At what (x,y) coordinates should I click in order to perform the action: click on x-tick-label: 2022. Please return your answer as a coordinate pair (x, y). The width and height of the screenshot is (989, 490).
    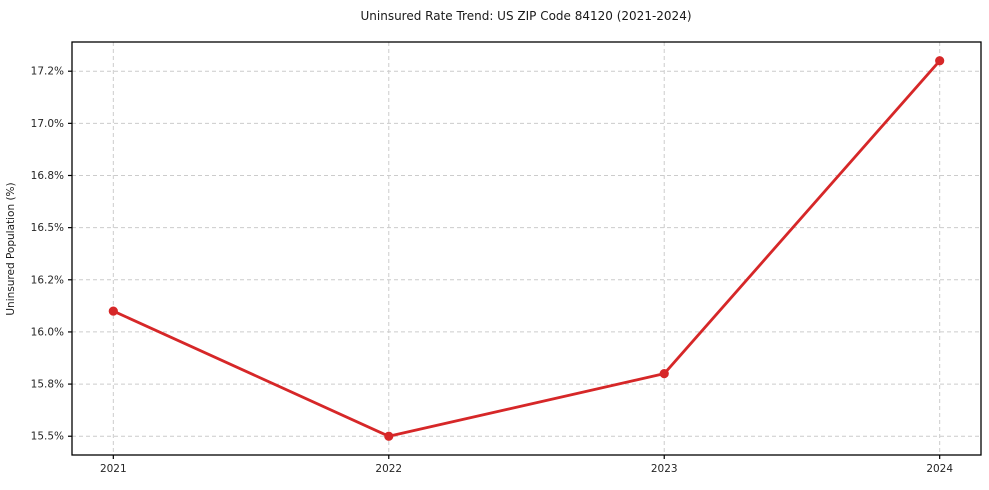
    Looking at the image, I should click on (388, 469).